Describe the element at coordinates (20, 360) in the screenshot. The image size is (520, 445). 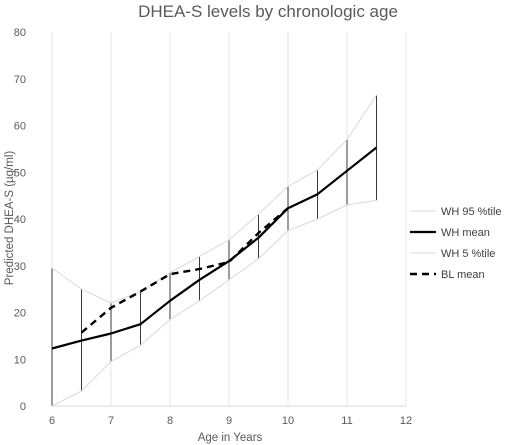
I see `y-tick-label: 10` at that location.